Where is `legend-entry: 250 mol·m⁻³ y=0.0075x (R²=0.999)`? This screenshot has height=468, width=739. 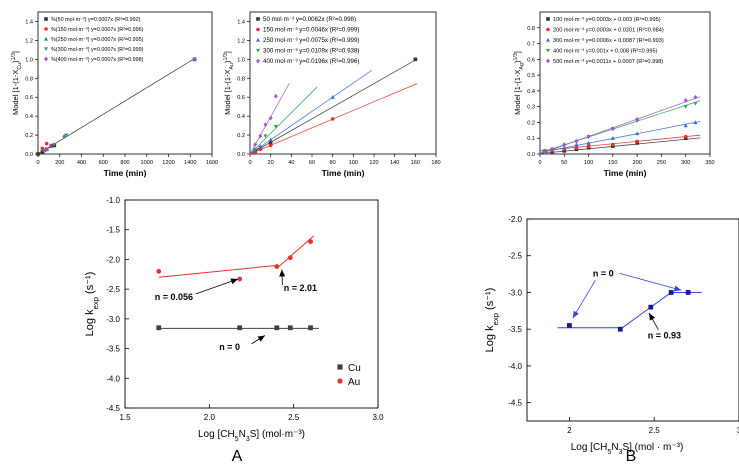 legend-entry: 250 mol·m⁻³ y=0.0075x (R²=0.999) is located at coordinates (311, 40).